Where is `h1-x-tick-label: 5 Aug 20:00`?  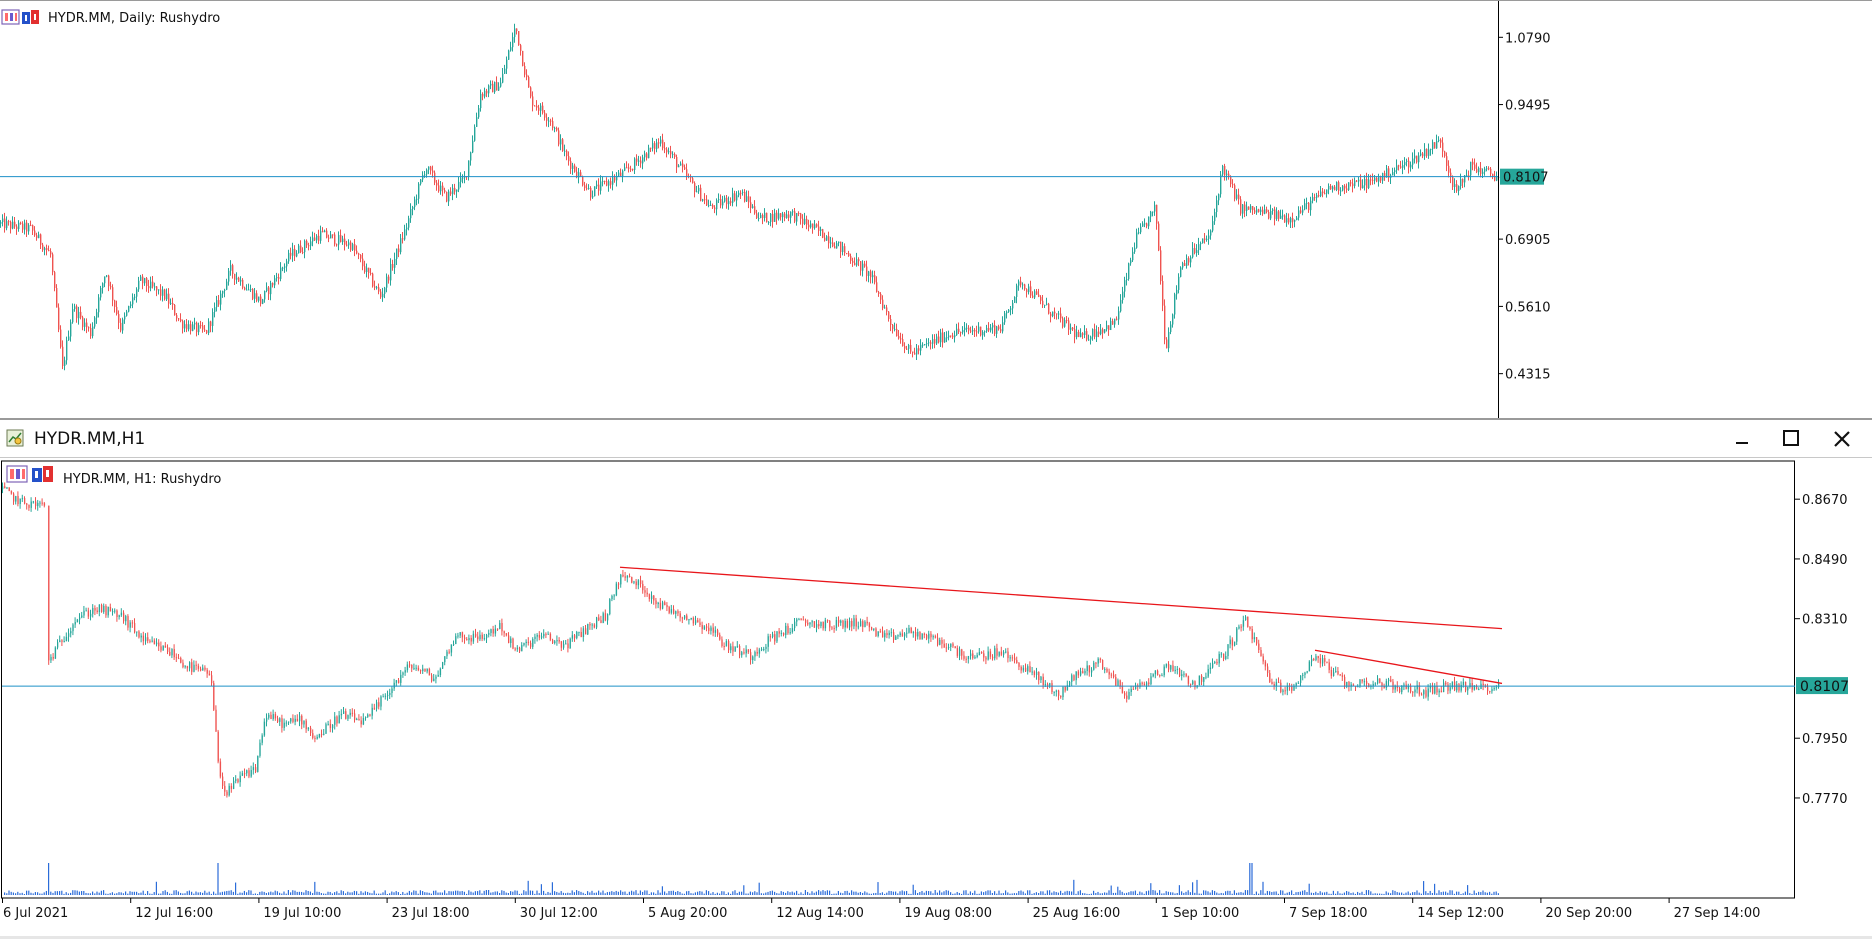
h1-x-tick-label: 5 Aug 20:00 is located at coordinates (687, 913).